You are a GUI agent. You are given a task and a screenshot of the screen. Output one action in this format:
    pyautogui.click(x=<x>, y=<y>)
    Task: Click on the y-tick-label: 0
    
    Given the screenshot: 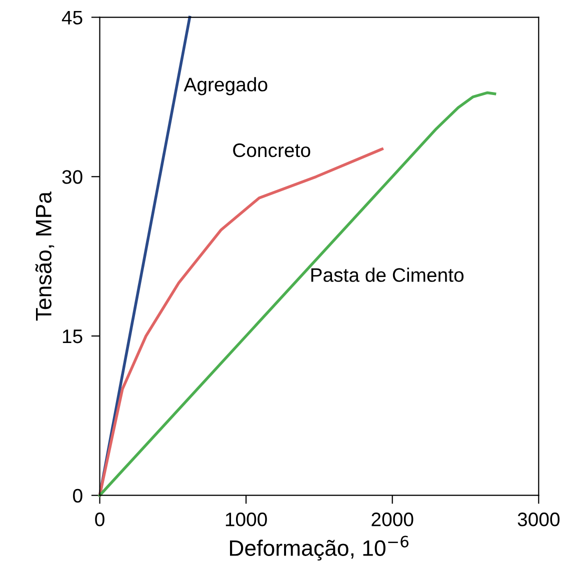 What is the action you would take?
    pyautogui.click(x=77, y=495)
    